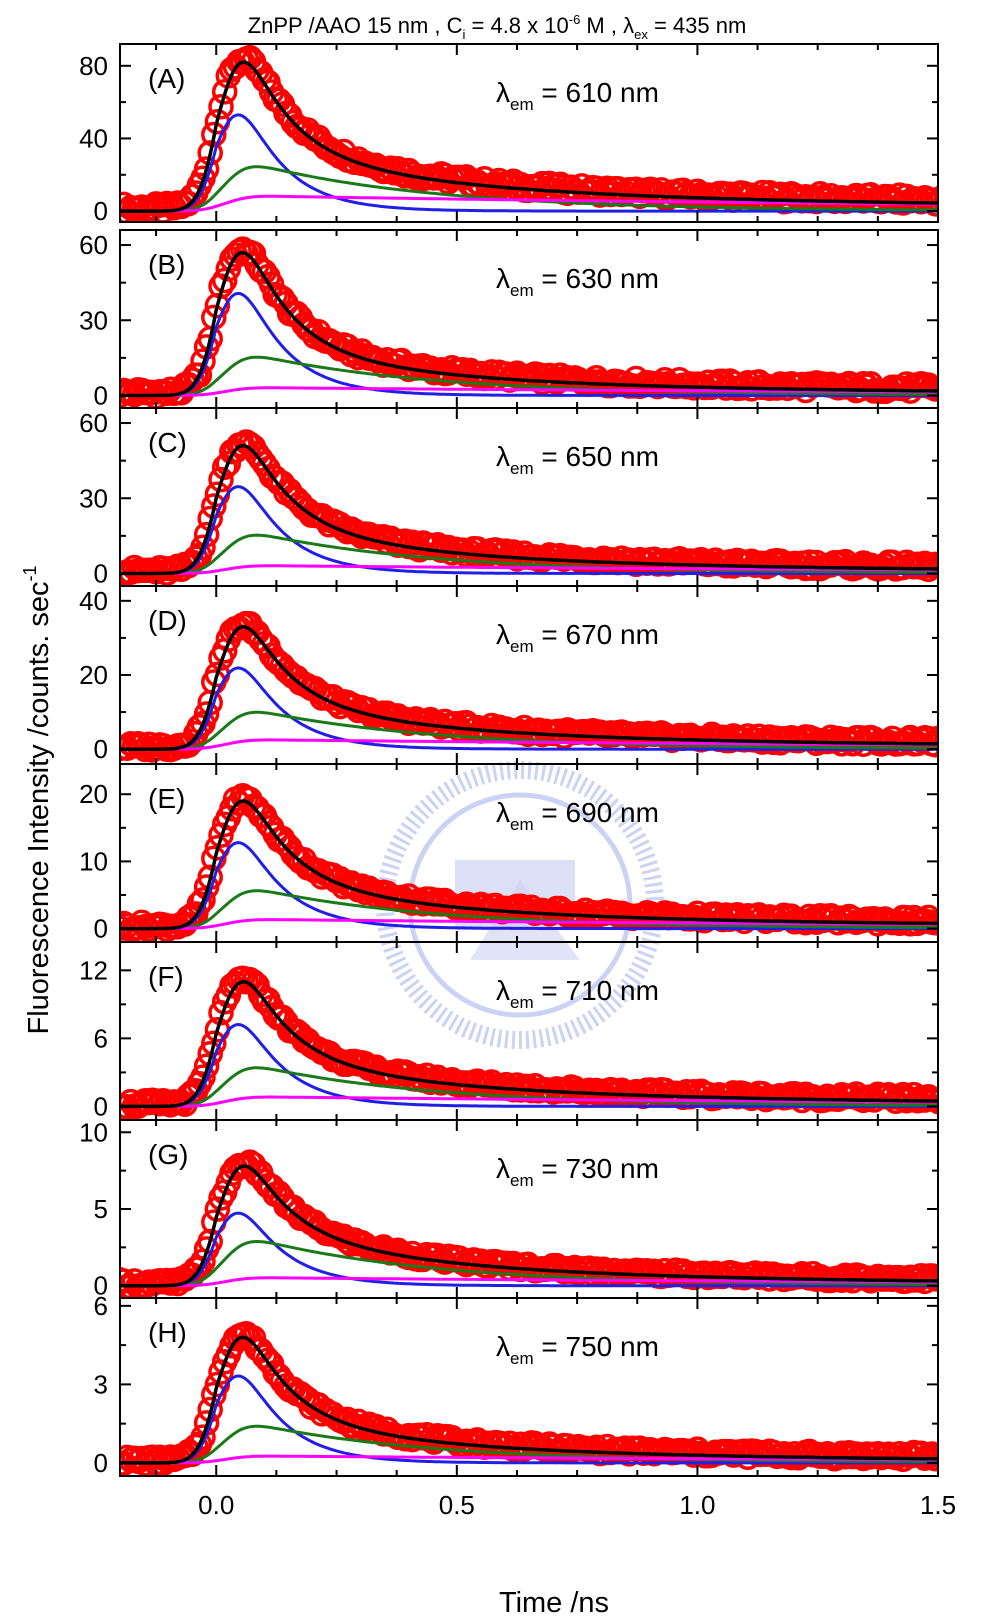 The width and height of the screenshot is (996, 1620). Describe the element at coordinates (167, 442) in the screenshot. I see `panel-label: (C)` at that location.